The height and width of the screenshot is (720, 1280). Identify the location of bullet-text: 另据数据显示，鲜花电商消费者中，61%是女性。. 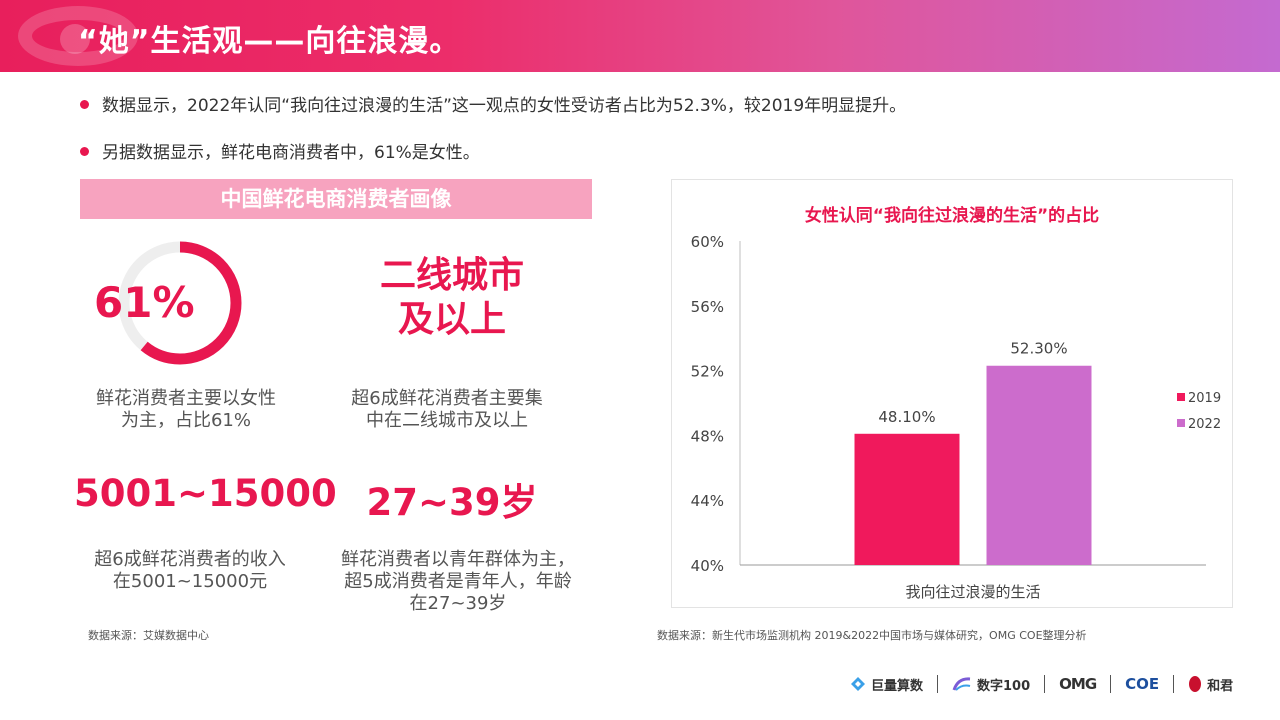
(291, 153).